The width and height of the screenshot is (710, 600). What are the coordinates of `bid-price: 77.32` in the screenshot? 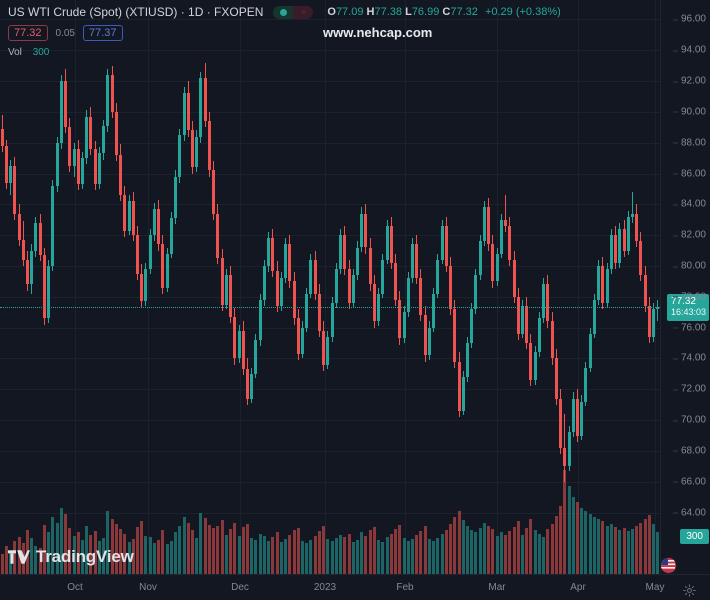 It's located at (28, 33).